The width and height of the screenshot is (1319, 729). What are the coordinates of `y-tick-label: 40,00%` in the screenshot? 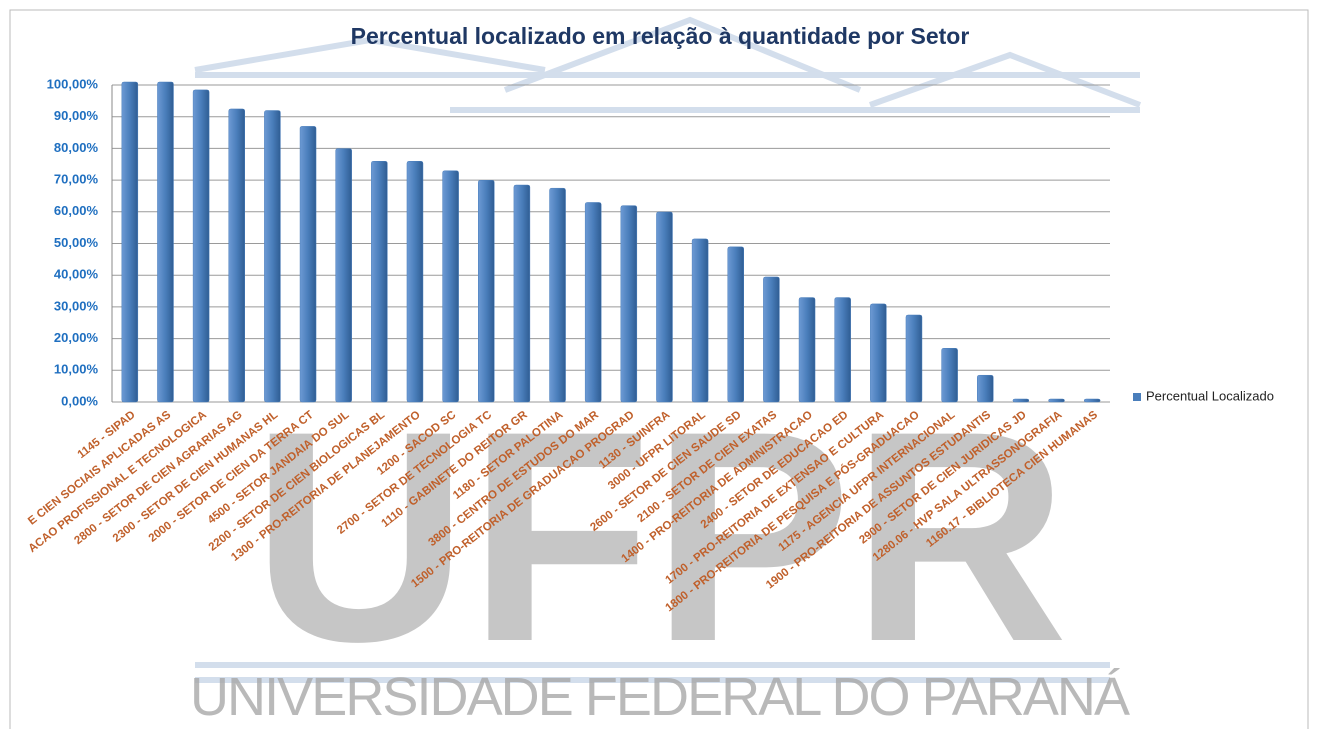 It's located at (76, 274).